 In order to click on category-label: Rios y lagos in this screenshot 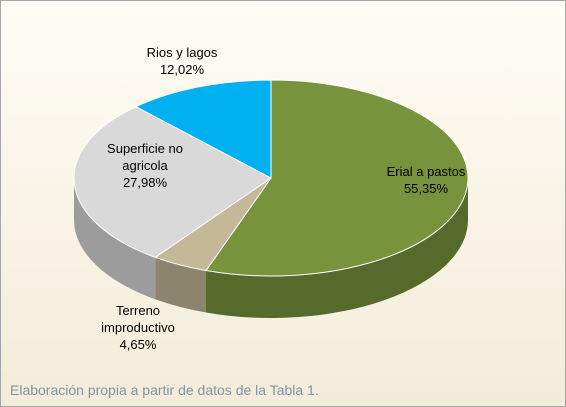, I will do `click(182, 52)`.